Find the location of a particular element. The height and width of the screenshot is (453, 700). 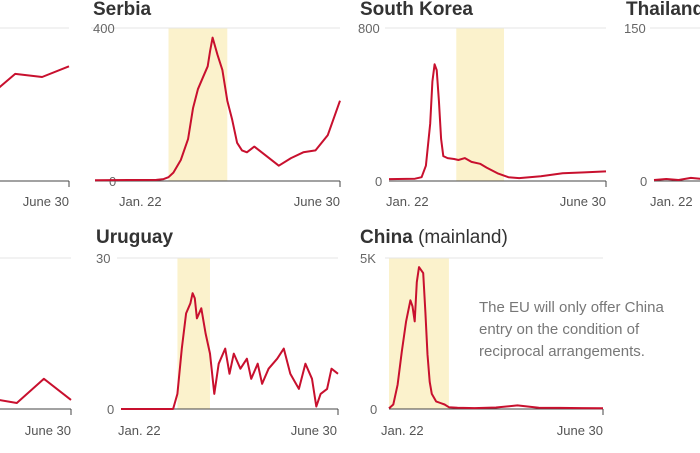

annotation-line-2: entry on the condition of is located at coordinates (559, 329).